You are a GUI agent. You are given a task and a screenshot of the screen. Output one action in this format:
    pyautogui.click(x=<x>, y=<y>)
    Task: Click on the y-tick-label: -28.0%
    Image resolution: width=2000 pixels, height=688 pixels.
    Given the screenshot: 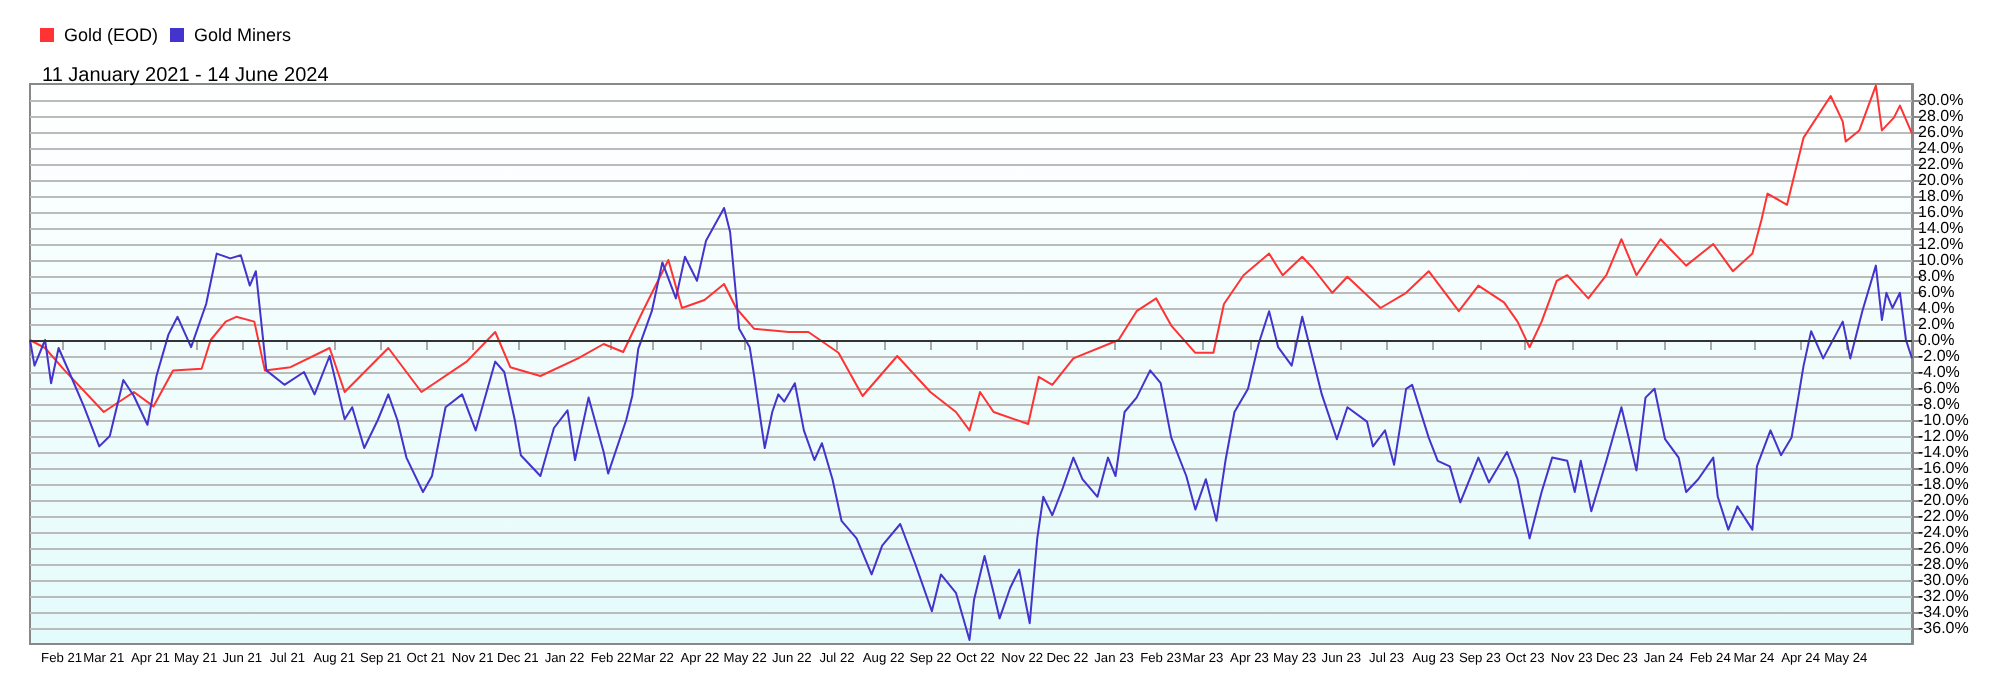 What is the action you would take?
    pyautogui.click(x=1943, y=564)
    